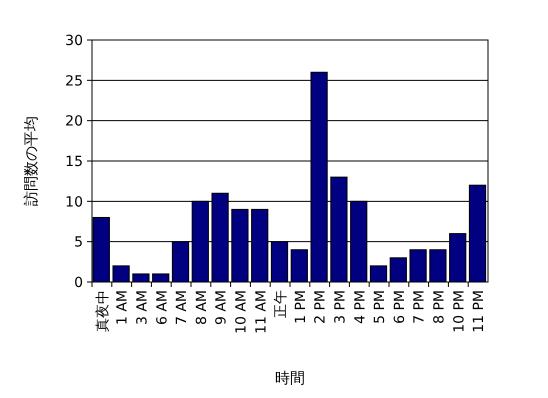 The height and width of the screenshot is (398, 548). Describe the element at coordinates (300, 307) in the screenshot. I see `x-tick-label: 1 PM` at that location.